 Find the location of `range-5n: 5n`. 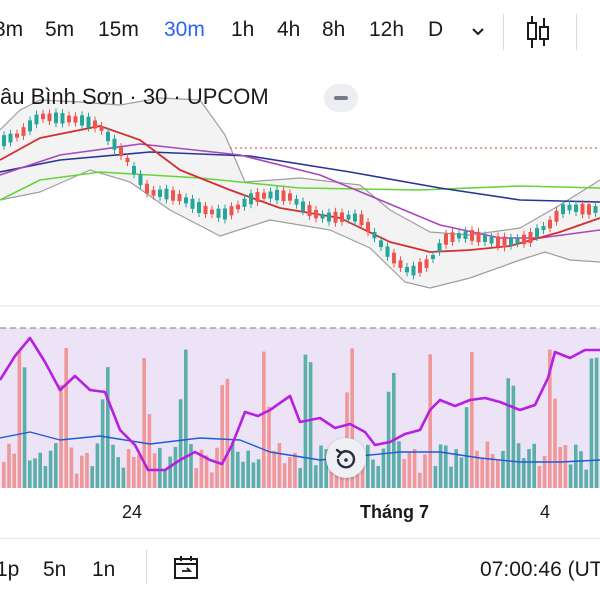

range-5n: 5n is located at coordinates (55, 569).